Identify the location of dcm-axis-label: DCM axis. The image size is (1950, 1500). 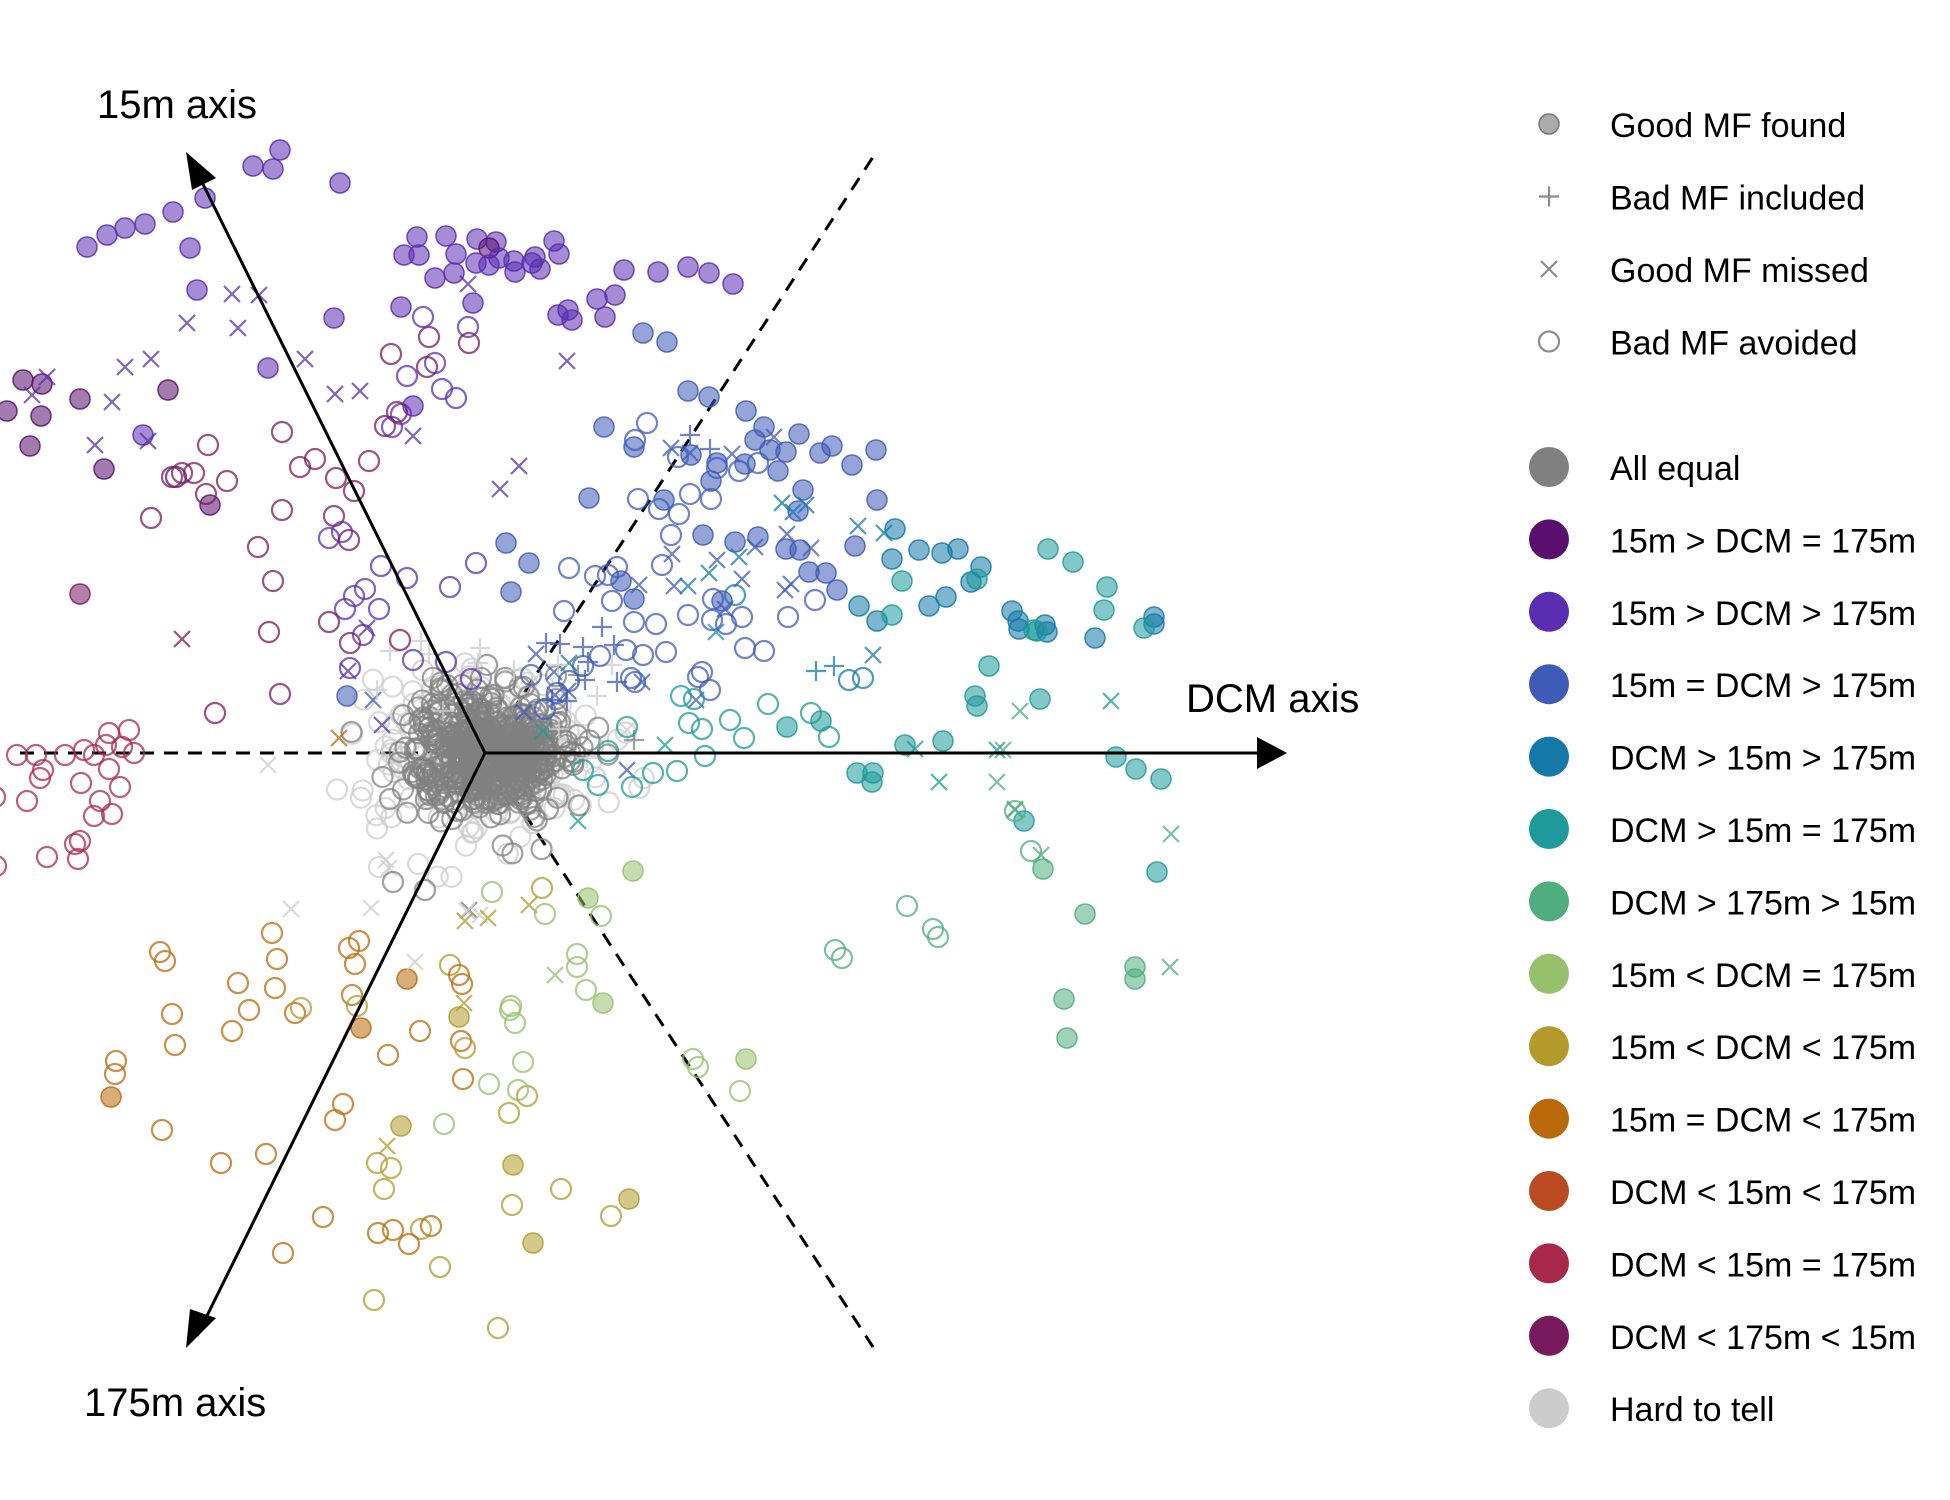
(1272, 699).